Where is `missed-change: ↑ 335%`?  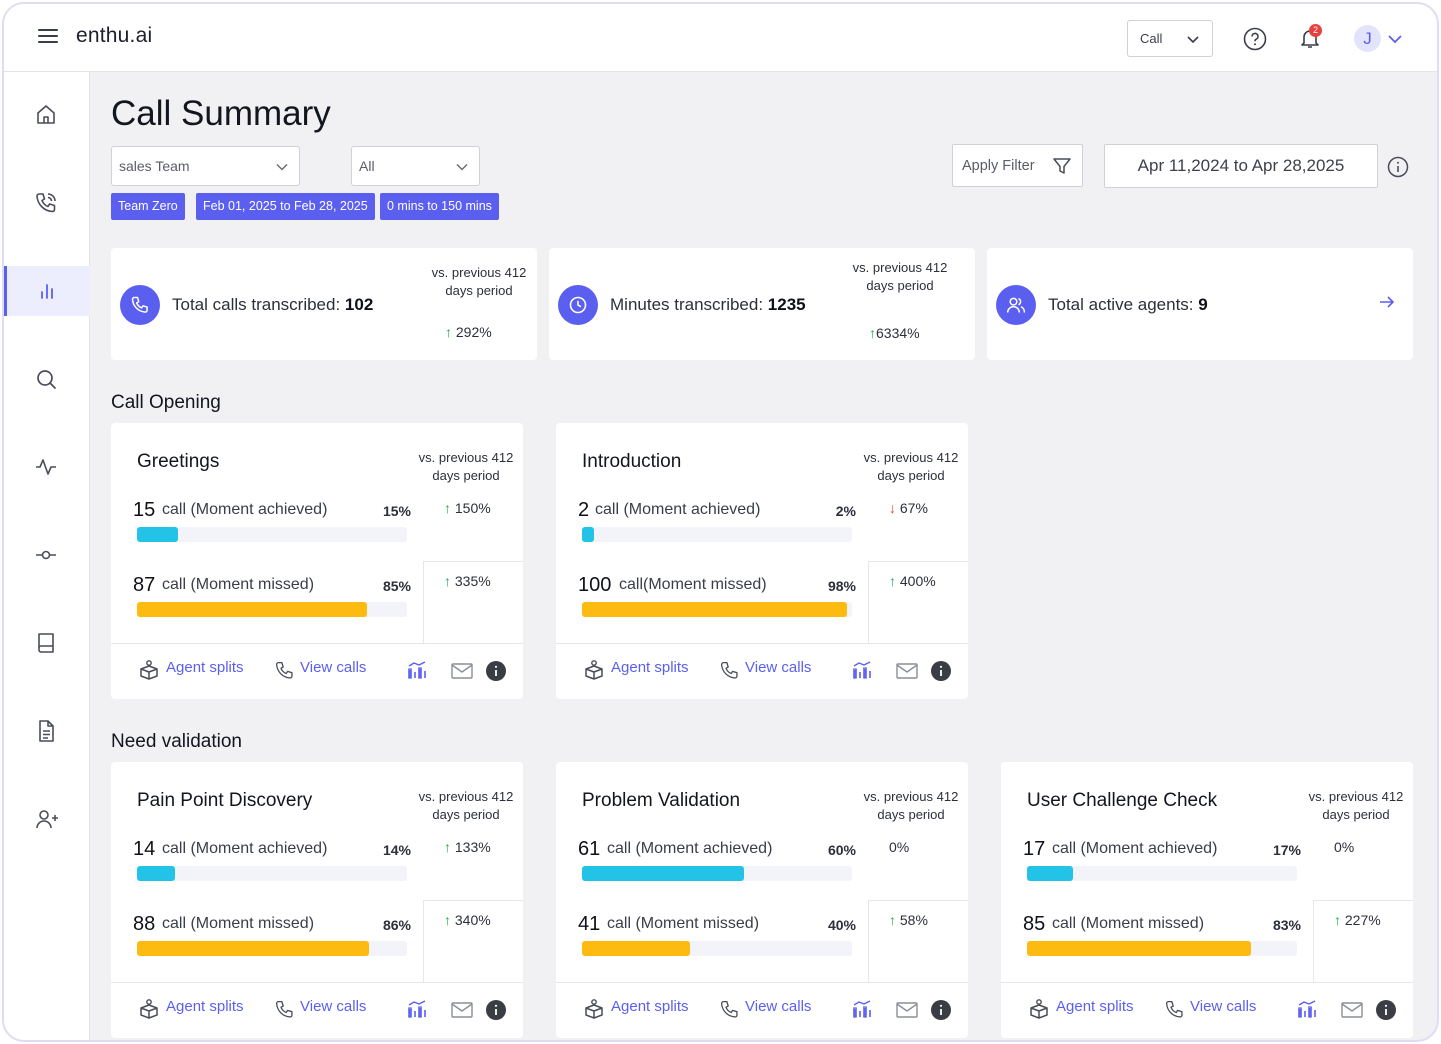 missed-change: ↑ 335% is located at coordinates (467, 581).